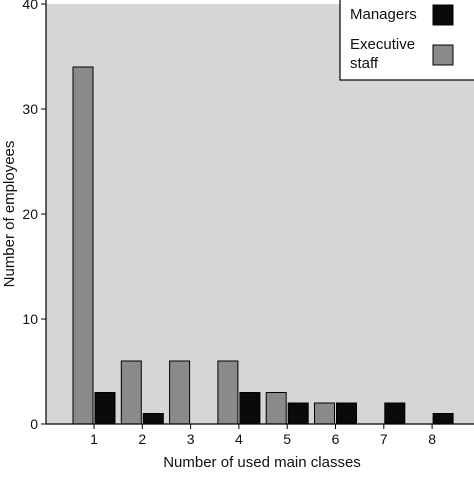 This screenshot has height=479, width=474. Describe the element at coordinates (239, 439) in the screenshot. I see `x-tick-label: 4` at that location.